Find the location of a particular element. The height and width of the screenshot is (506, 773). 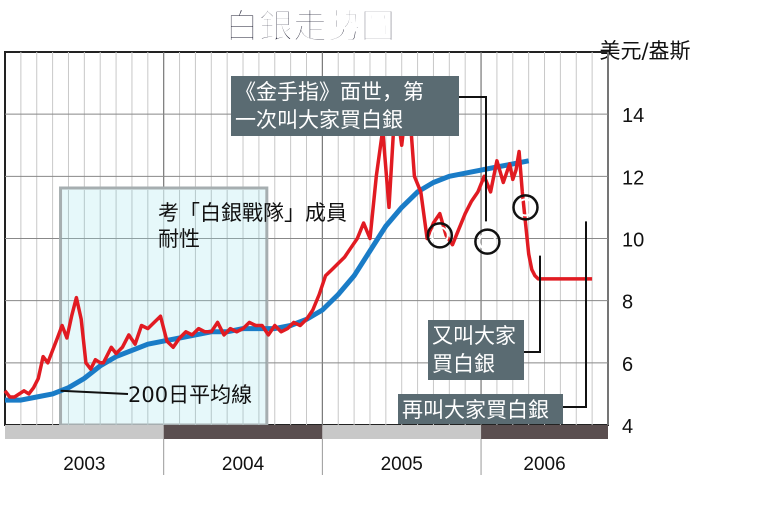

y-axis-unit-label: 美元/盎斯 is located at coordinates (644, 51).